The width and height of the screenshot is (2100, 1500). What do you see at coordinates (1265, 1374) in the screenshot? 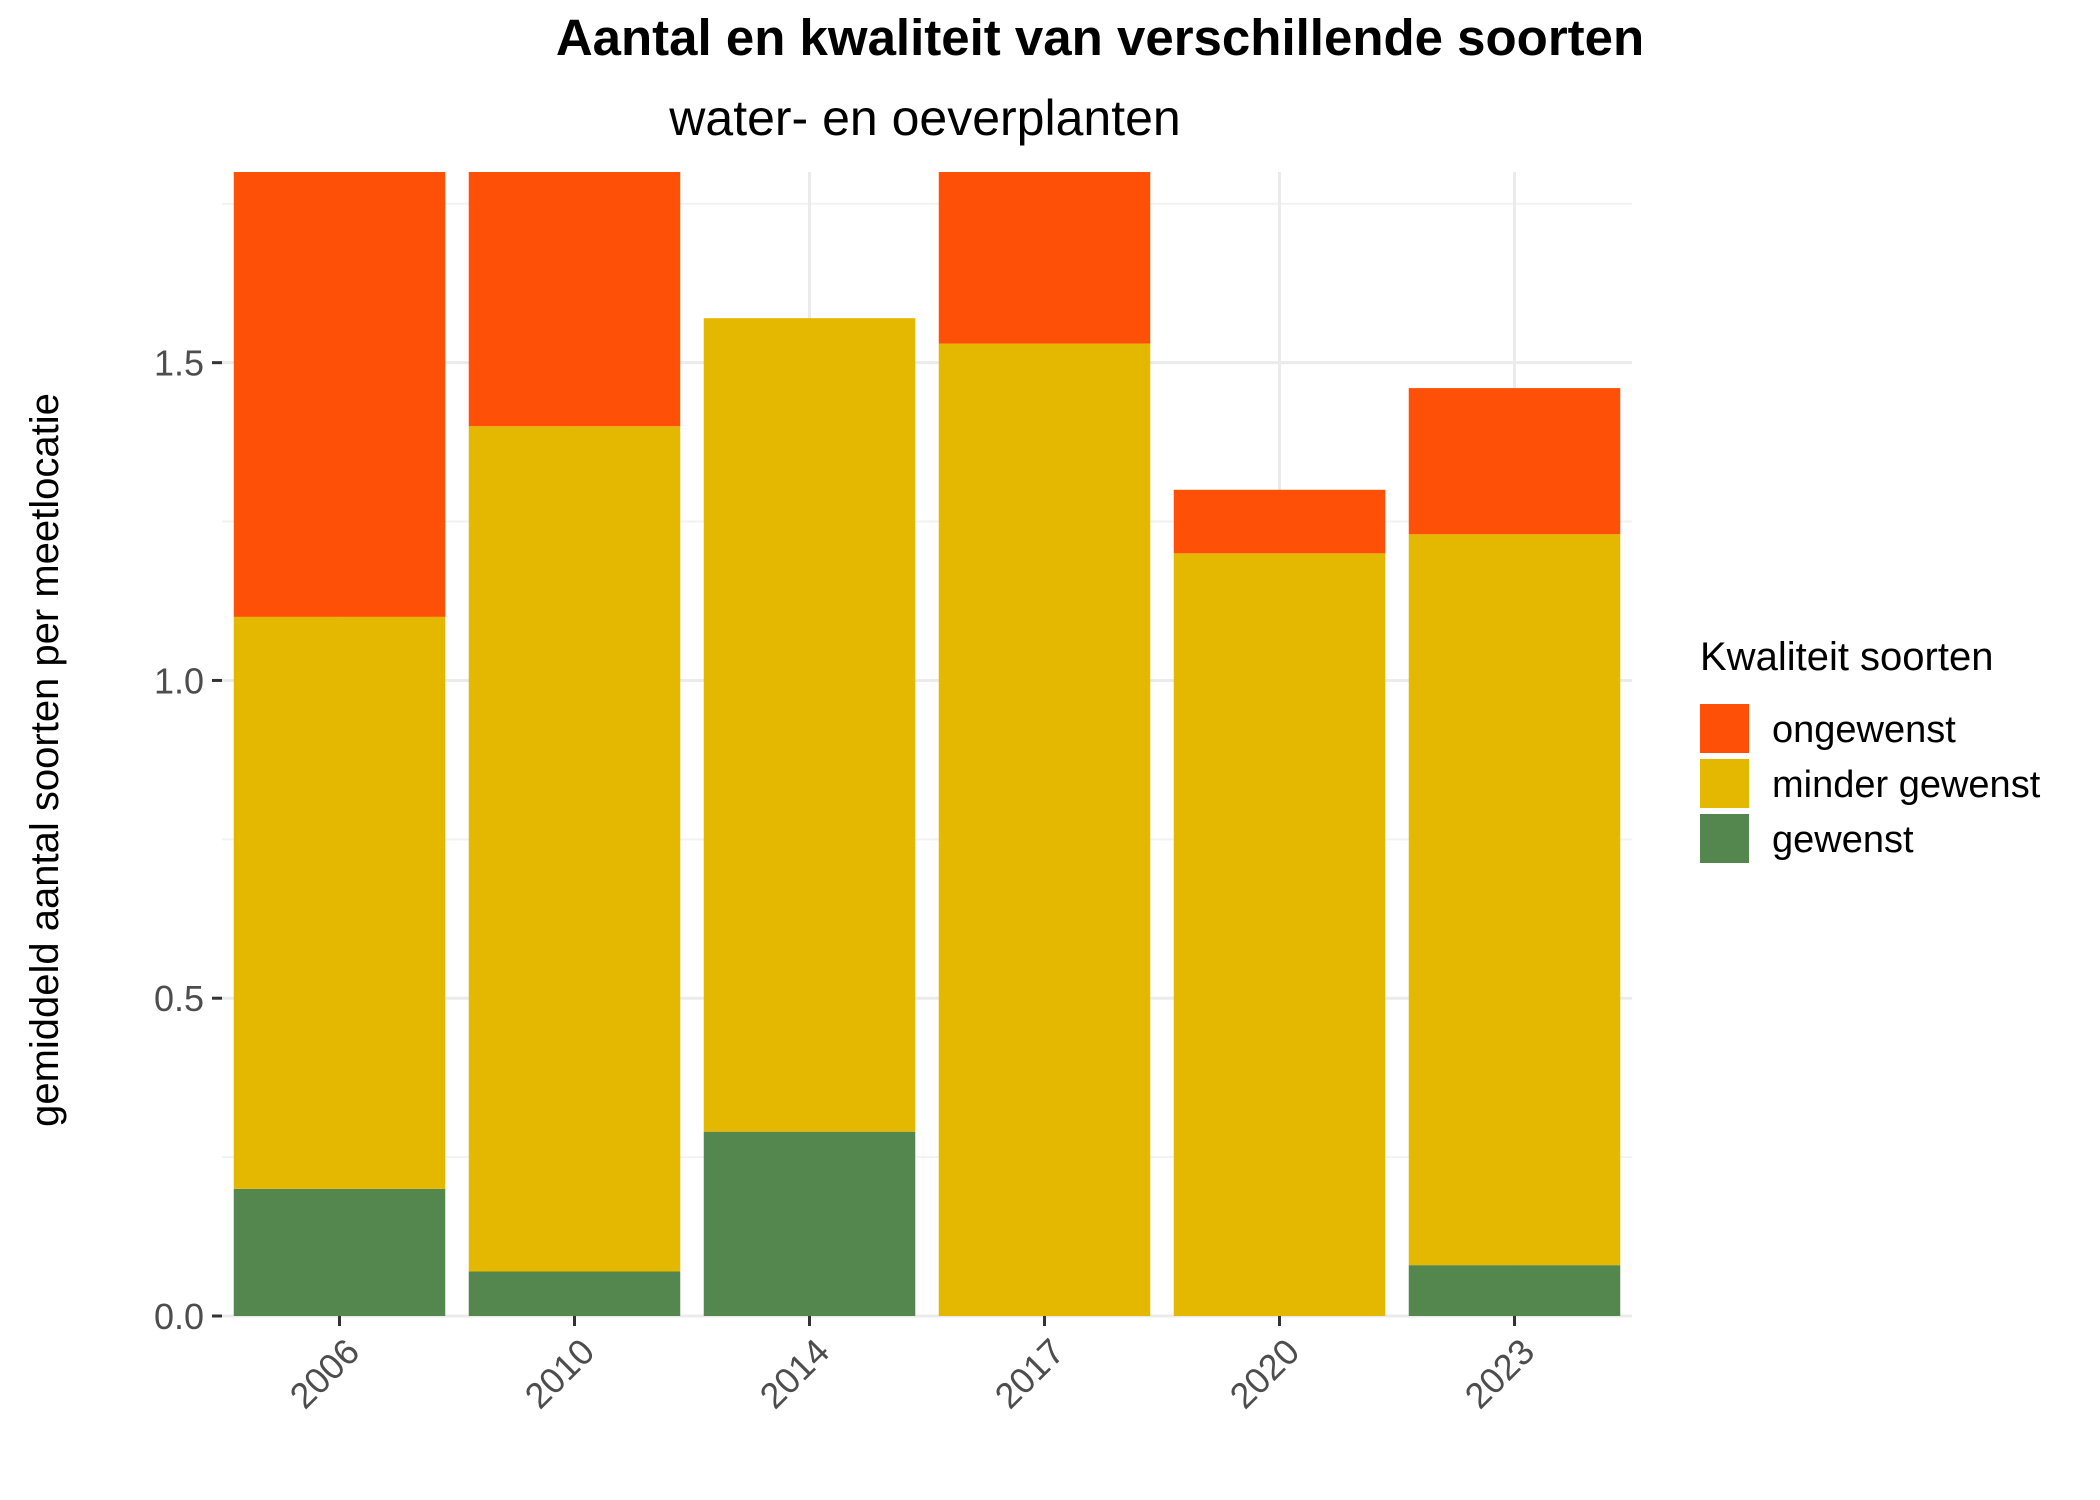
I see `x-tick-label: 2020` at bounding box center [1265, 1374].